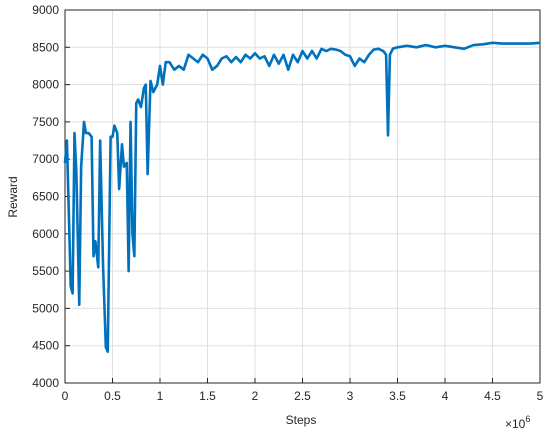 The image size is (550, 433). Describe the element at coordinates (45, 234) in the screenshot. I see `y-tick-label: 6000` at that location.